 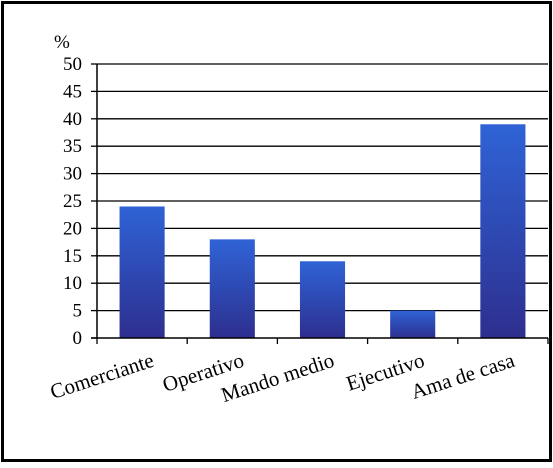 What do you see at coordinates (322, 299) in the screenshot?
I see `bar-mando-medio` at bounding box center [322, 299].